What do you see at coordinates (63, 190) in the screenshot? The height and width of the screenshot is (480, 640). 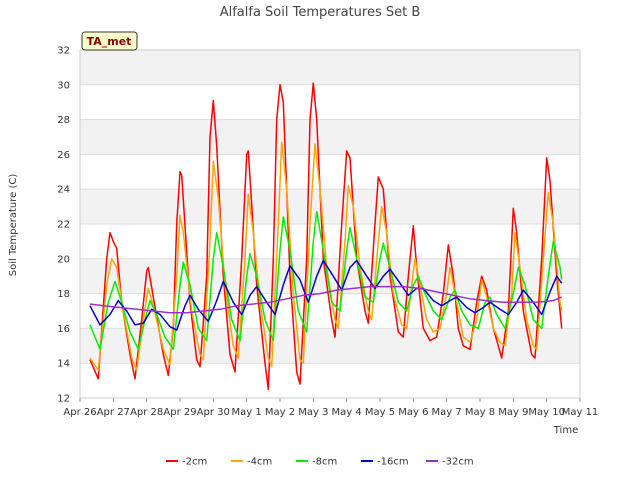 I see `y-tick-label: 24` at bounding box center [63, 190].